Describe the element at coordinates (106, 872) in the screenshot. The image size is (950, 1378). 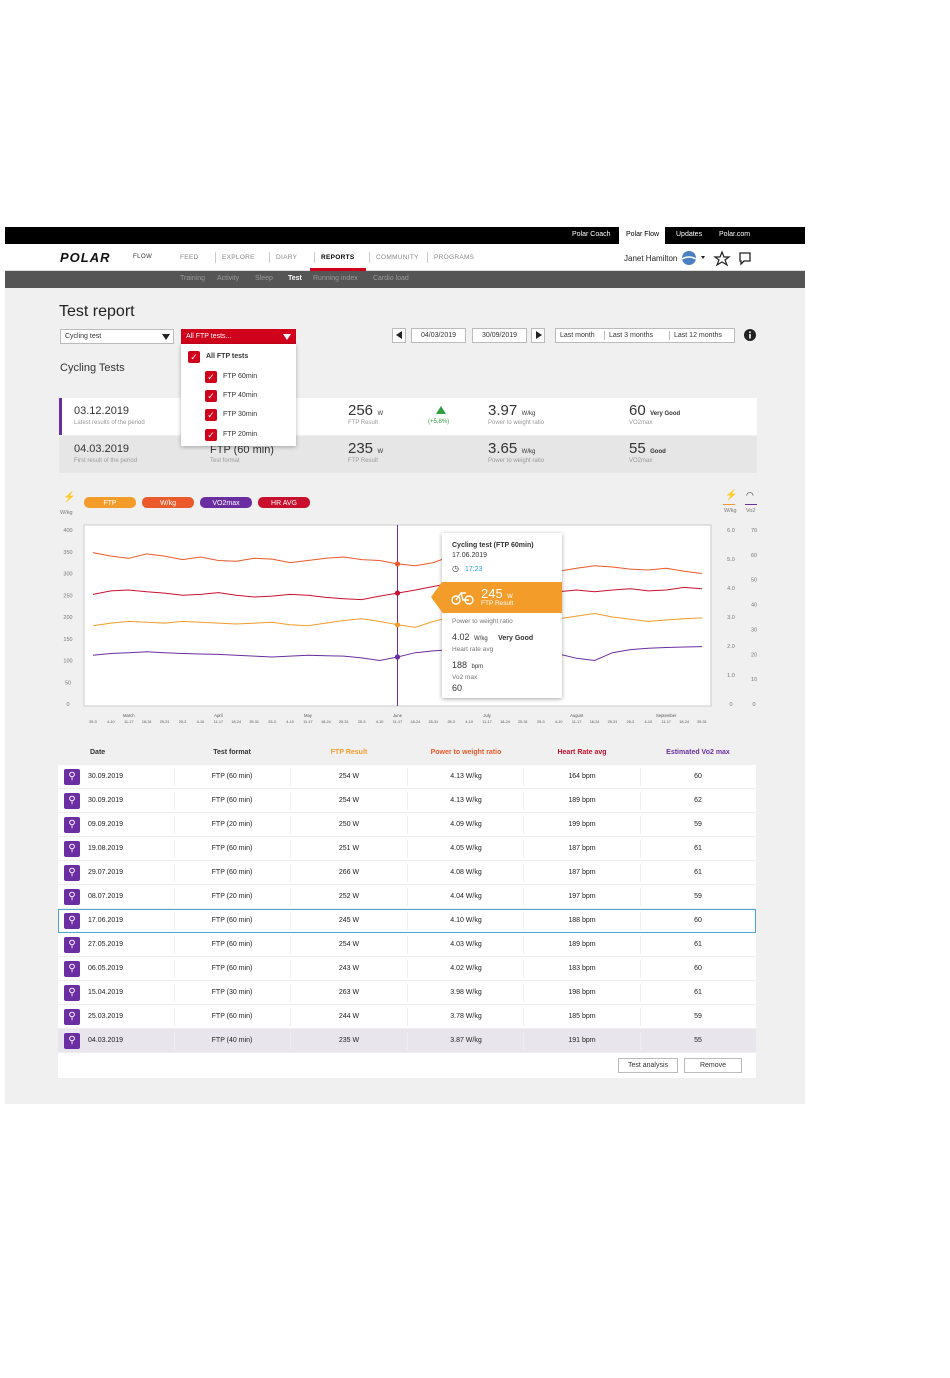
I see `table-cell: 29.07.2019` at that location.